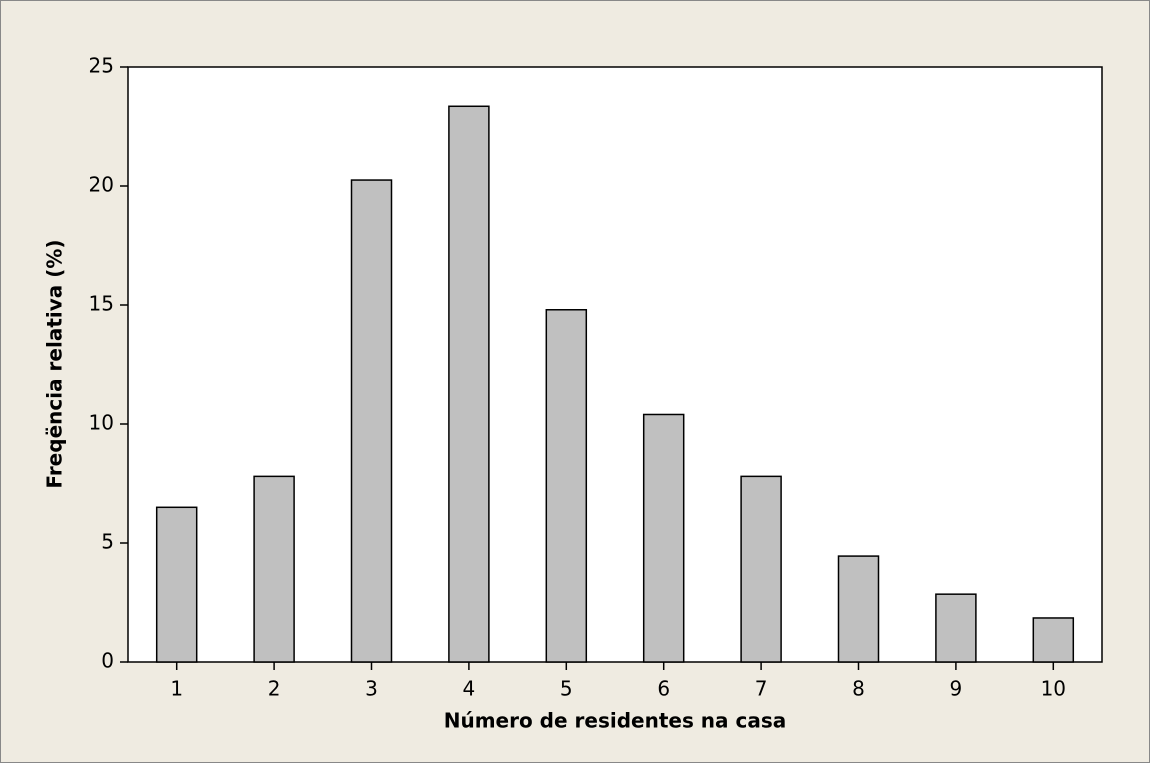 The image size is (1150, 763). Describe the element at coordinates (956, 689) in the screenshot. I see `x-tick-label: 9` at that location.